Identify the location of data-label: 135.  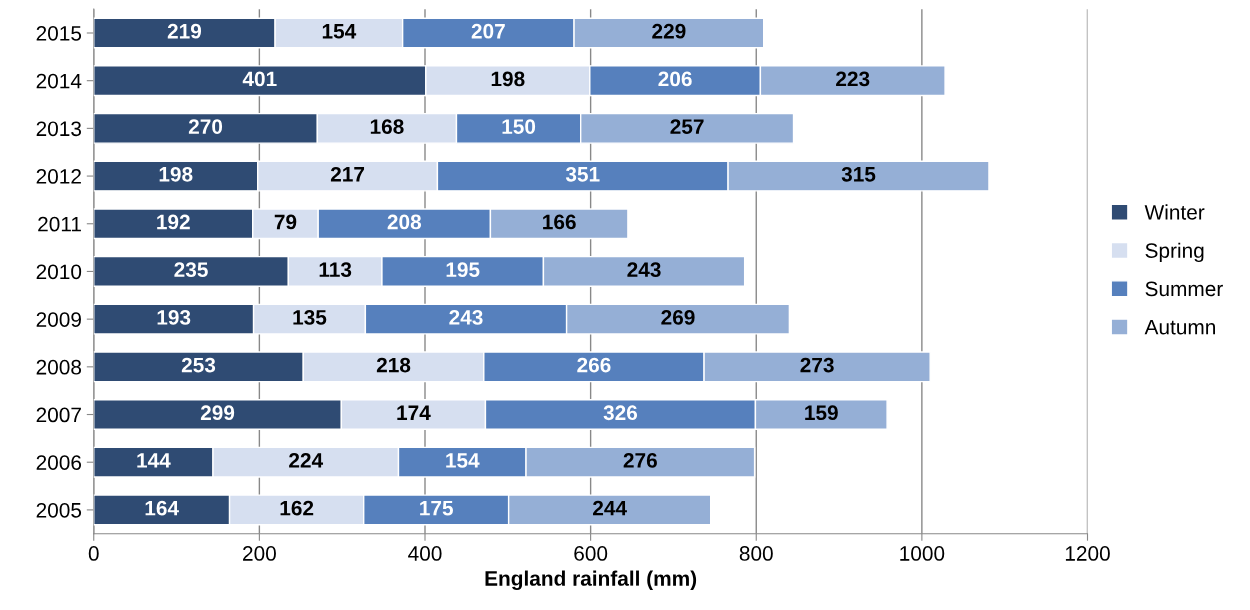
(310, 317).